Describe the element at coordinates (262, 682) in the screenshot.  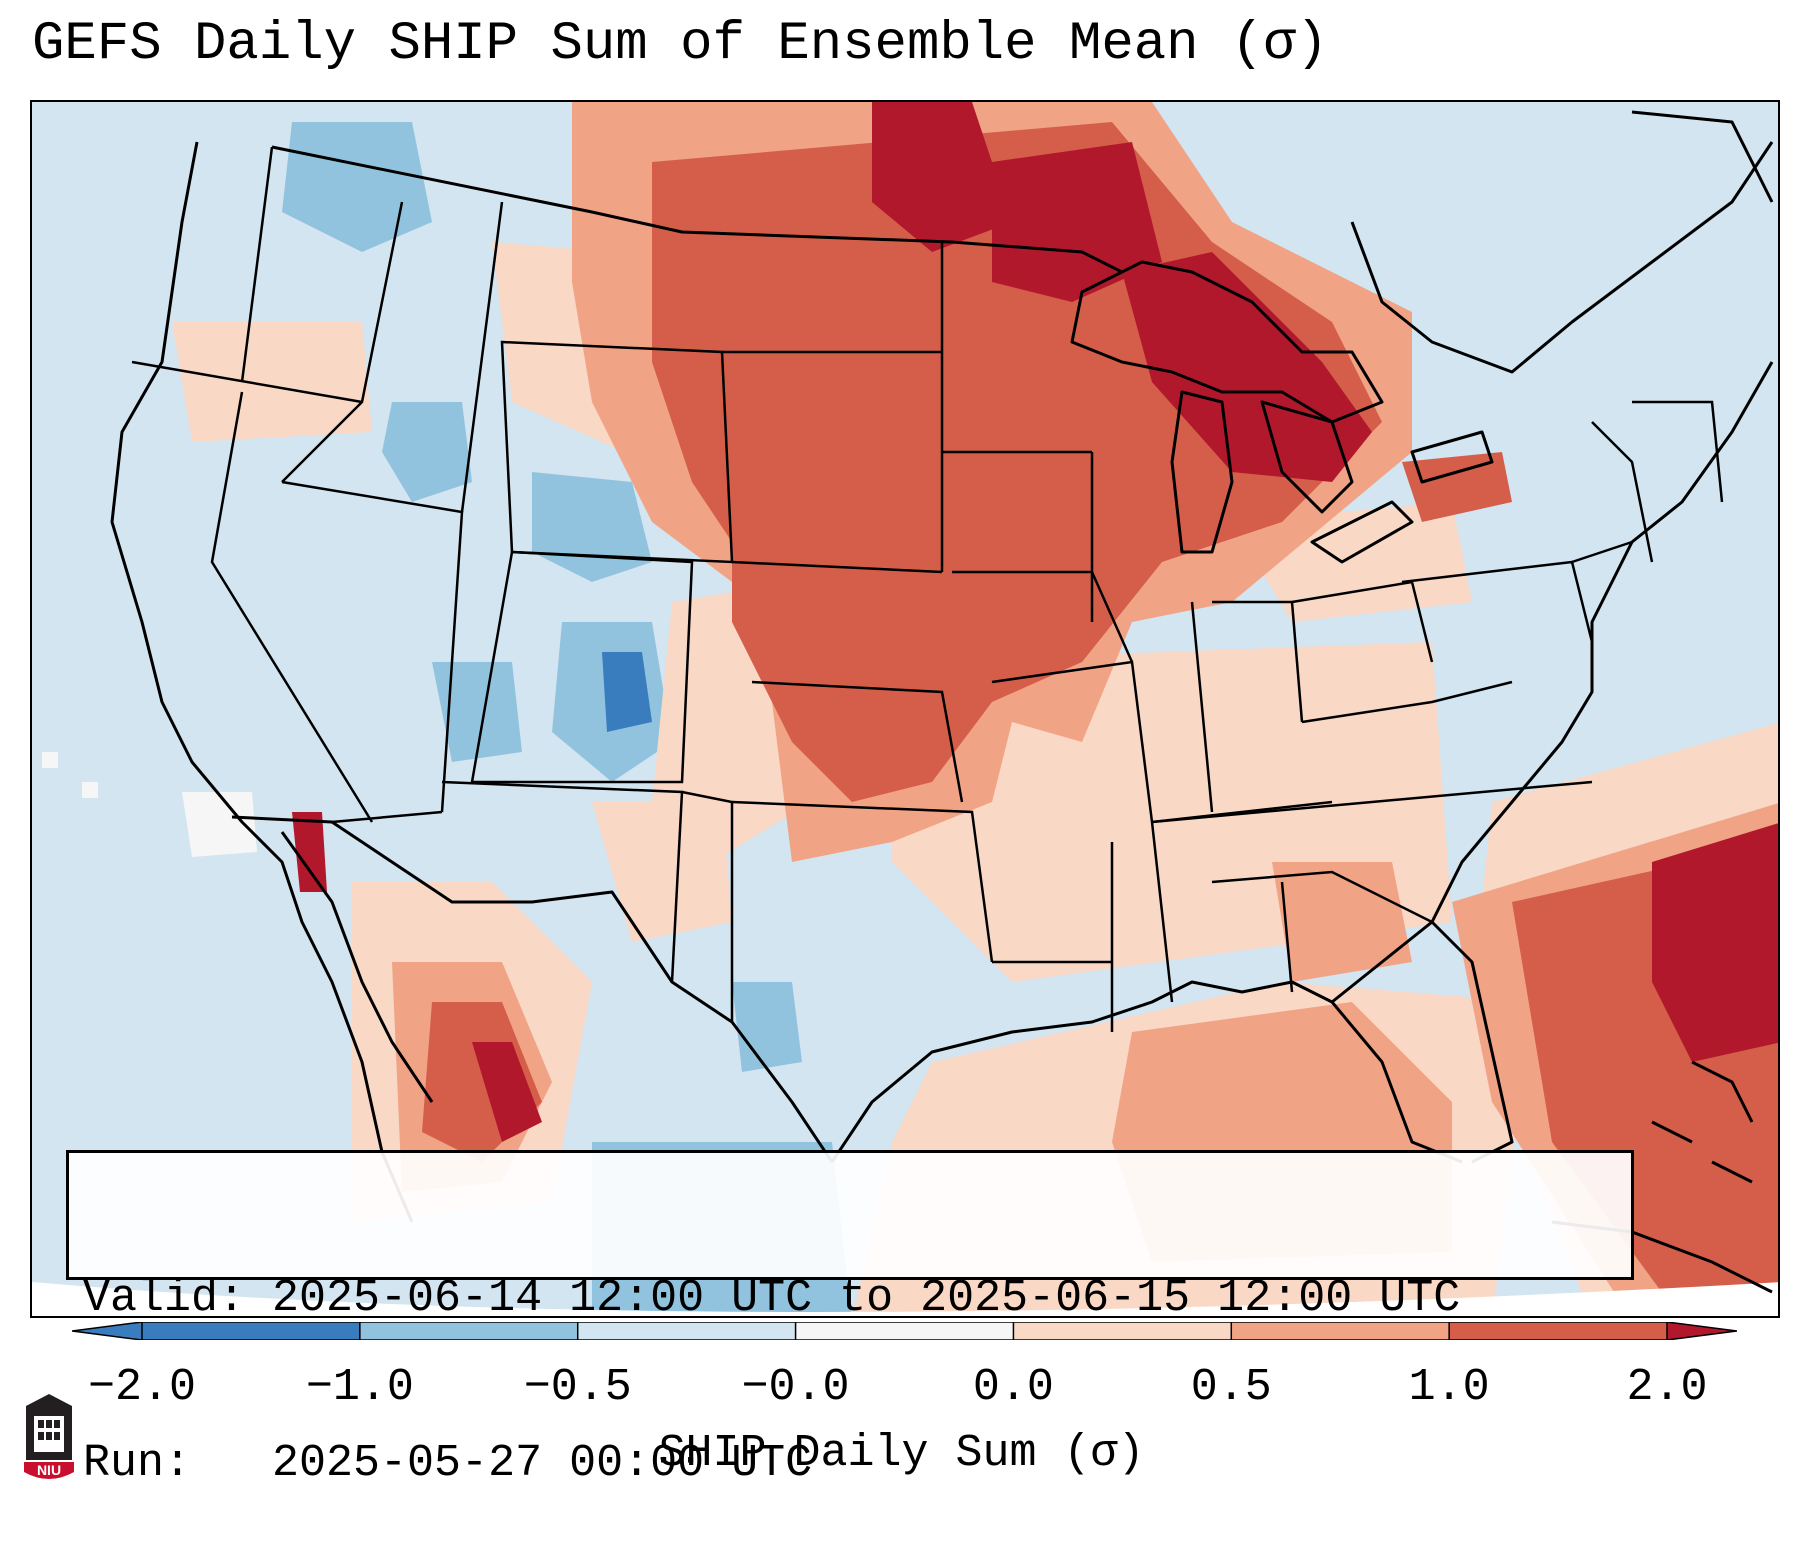
I see `pacific-coast` at that location.